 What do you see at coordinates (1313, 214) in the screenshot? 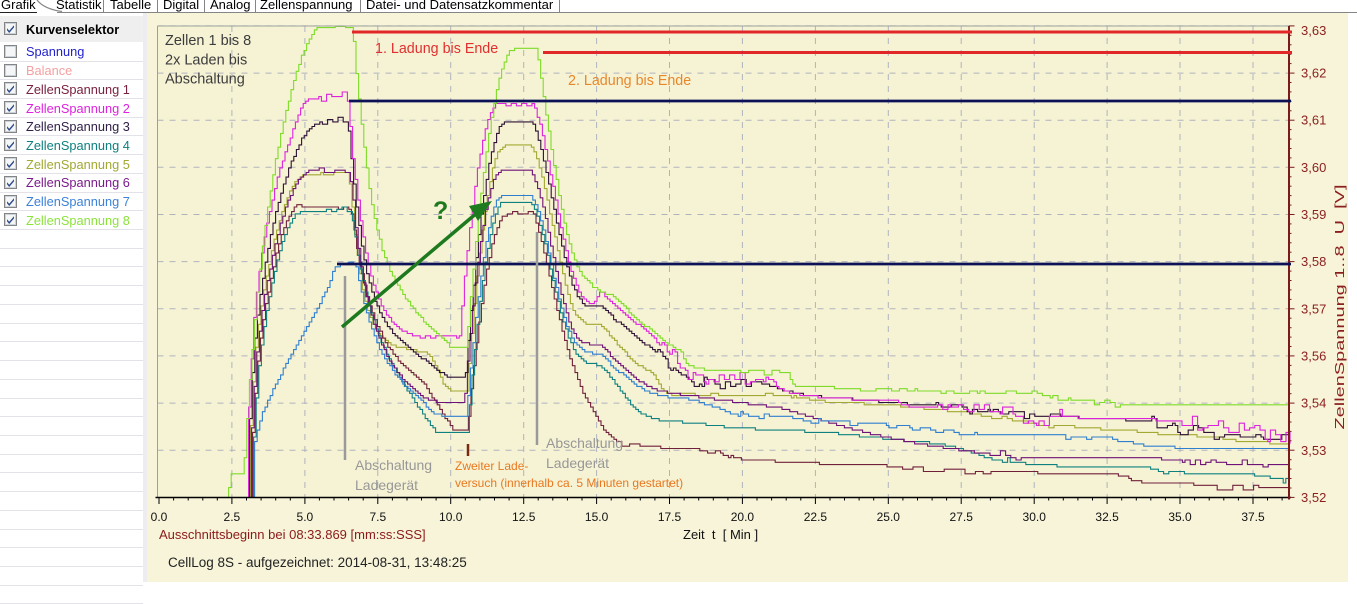
I see `svg-text: 3,59` at bounding box center [1313, 214].